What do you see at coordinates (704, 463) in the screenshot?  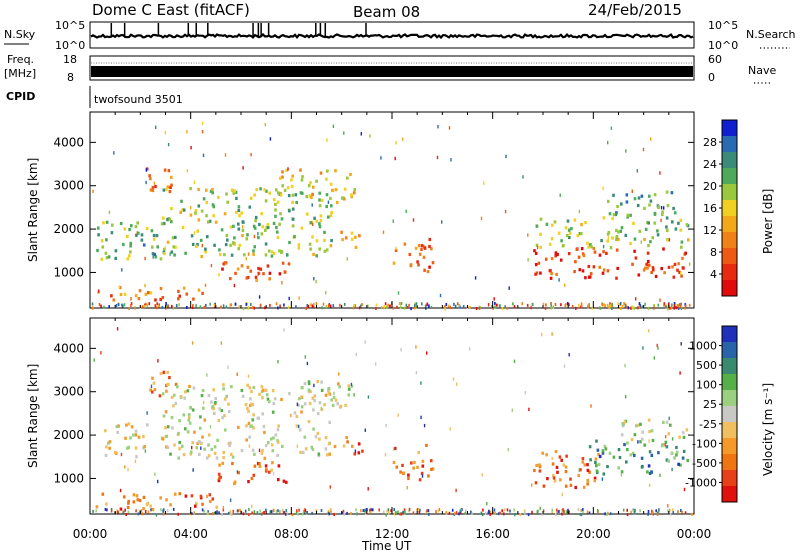 I see `colorbar-tick-label: -500` at bounding box center [704, 463].